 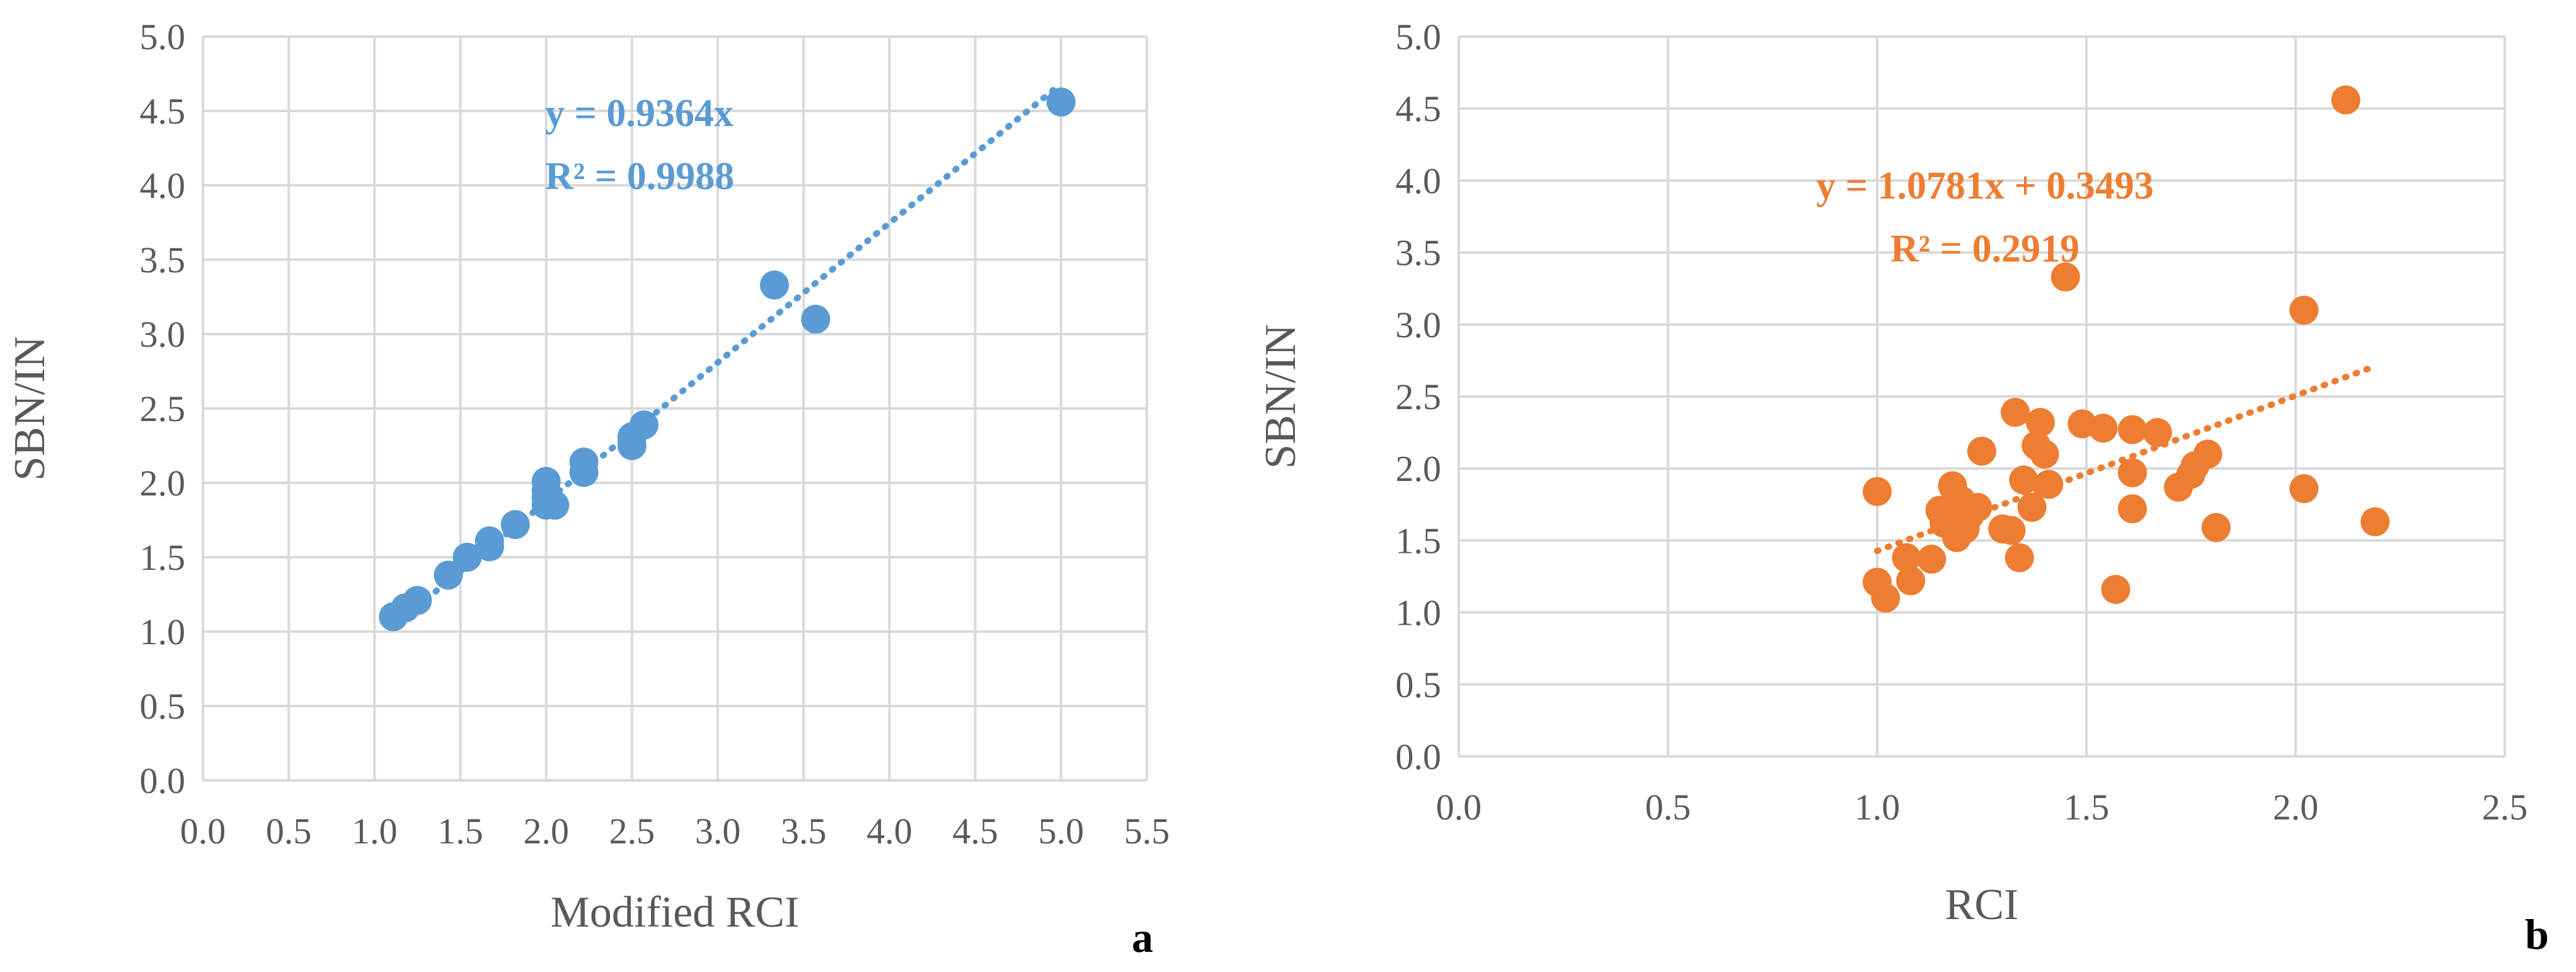 What do you see at coordinates (1061, 831) in the screenshot?
I see `x-tick-label: 5.0` at bounding box center [1061, 831].